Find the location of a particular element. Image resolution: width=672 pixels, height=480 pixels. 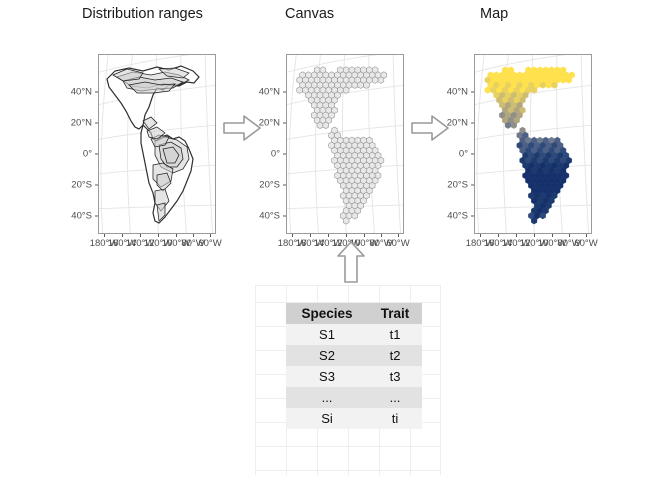

panel-canvas: Canvas 40°N 20°N 0° 20°S 40°S is located at coordinates (327, 124).